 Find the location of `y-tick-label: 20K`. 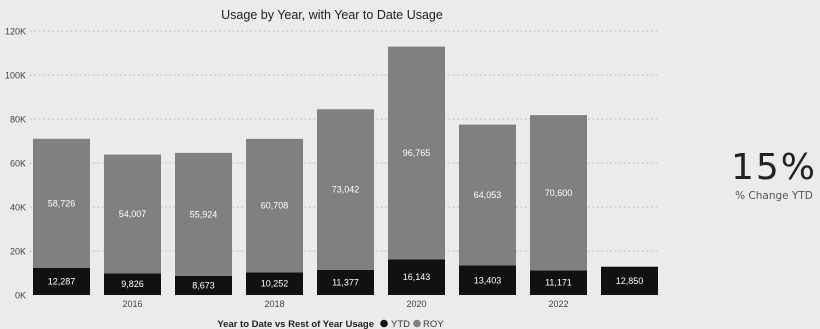

y-tick-label: 20K is located at coordinates (18, 252).